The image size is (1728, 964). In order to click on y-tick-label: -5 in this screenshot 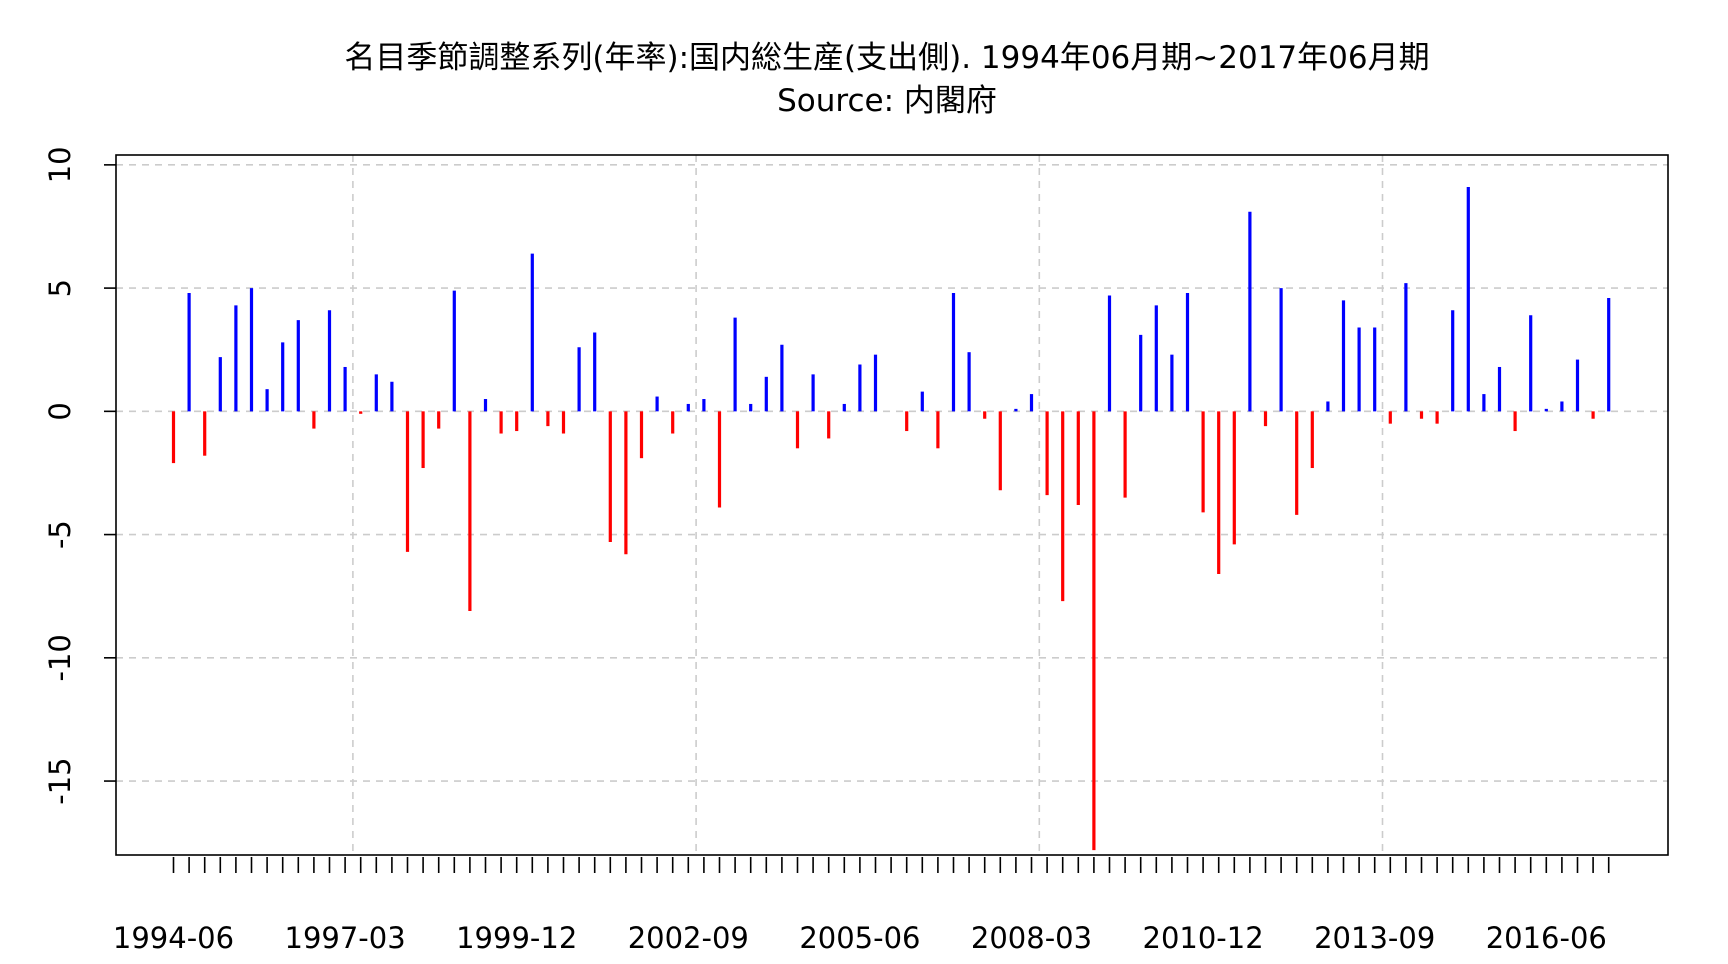, I will do `click(60, 534)`.